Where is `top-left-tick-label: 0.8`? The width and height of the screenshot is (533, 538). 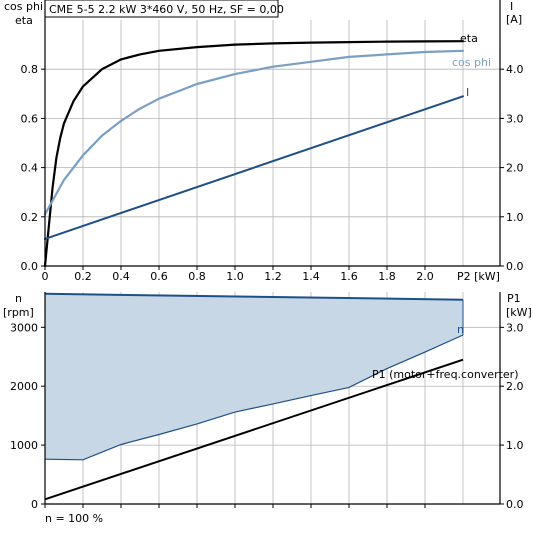
top-left-tick-label: 0.8 is located at coordinates (30, 69).